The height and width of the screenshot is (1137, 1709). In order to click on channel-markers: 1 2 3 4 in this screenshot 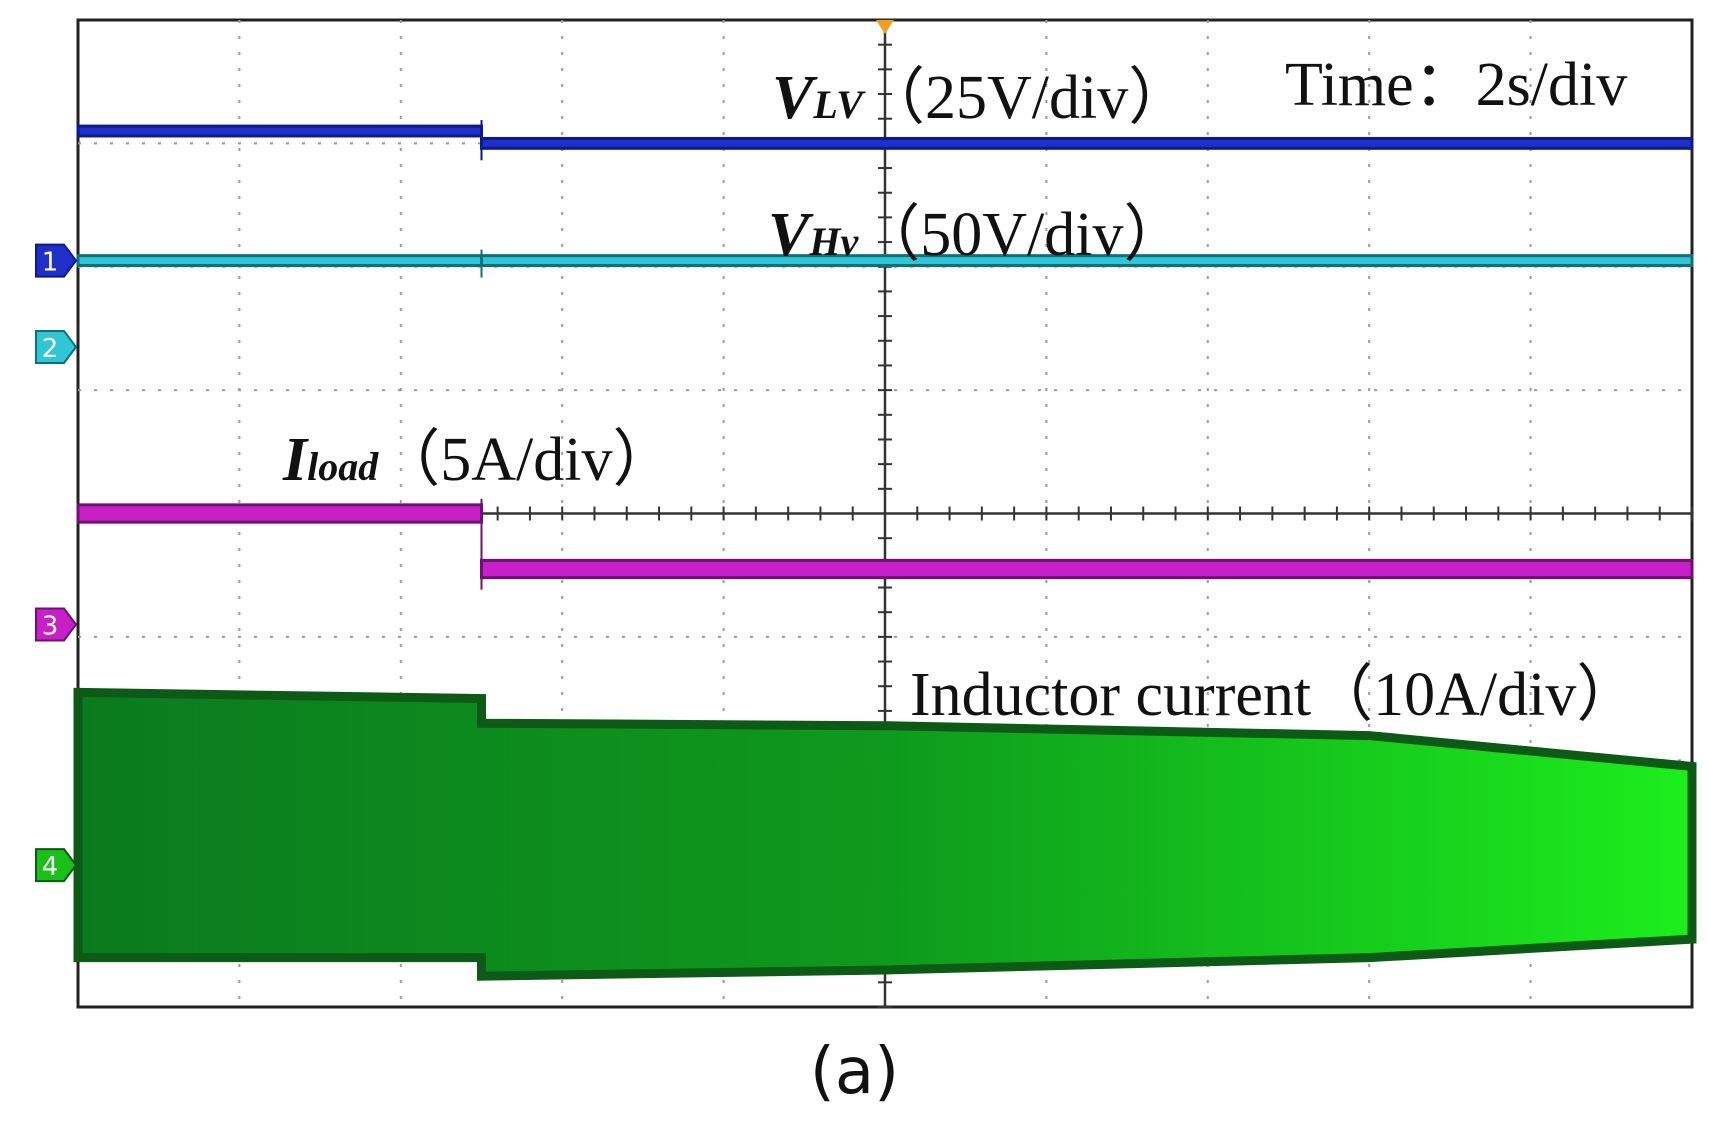, I will do `click(56, 563)`.